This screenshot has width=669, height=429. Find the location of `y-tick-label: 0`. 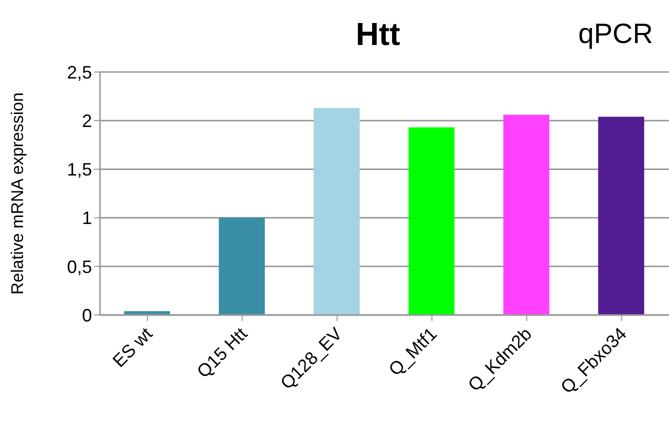

y-tick-label: 0 is located at coordinates (87, 315).